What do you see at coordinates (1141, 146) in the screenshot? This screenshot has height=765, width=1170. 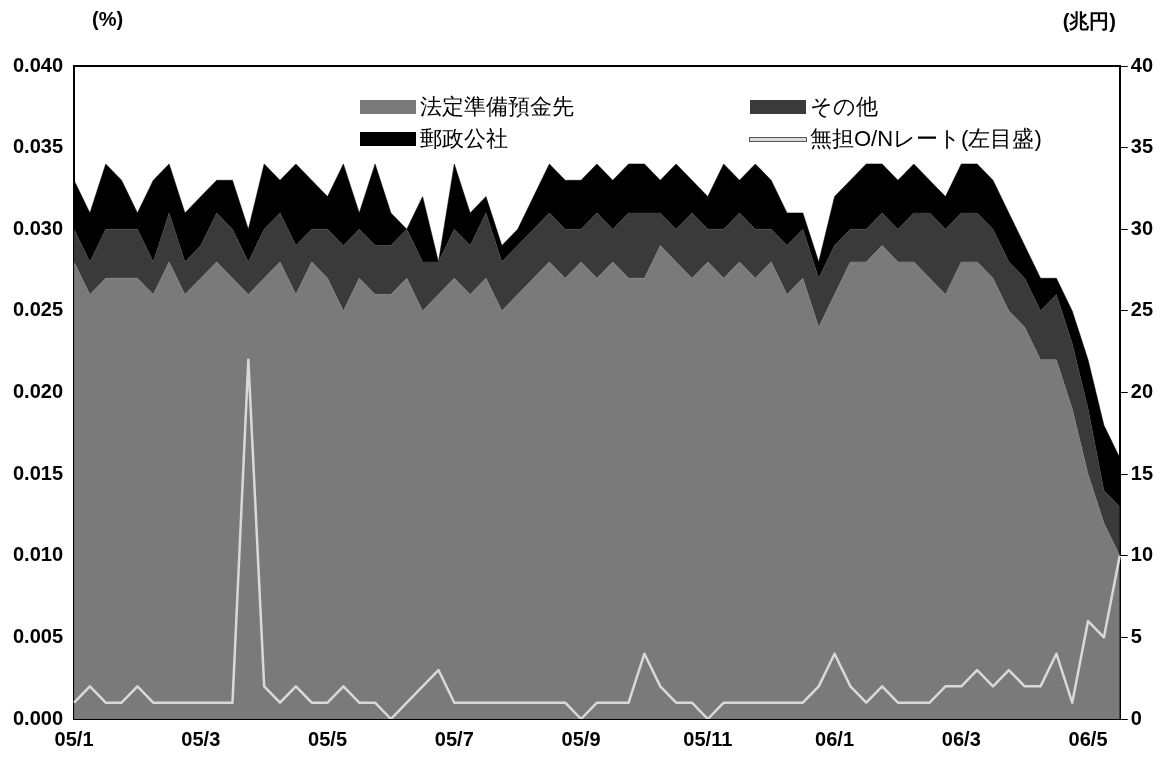 I see `y2-tick-label: 35` at bounding box center [1141, 146].